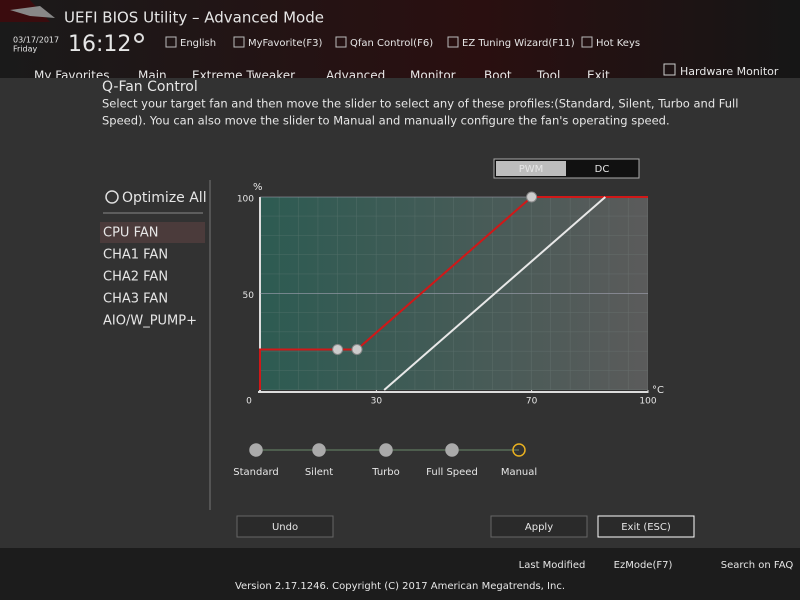 The width and height of the screenshot is (800, 600). I want to click on toolbar-item: Hot Keys, so click(618, 43).